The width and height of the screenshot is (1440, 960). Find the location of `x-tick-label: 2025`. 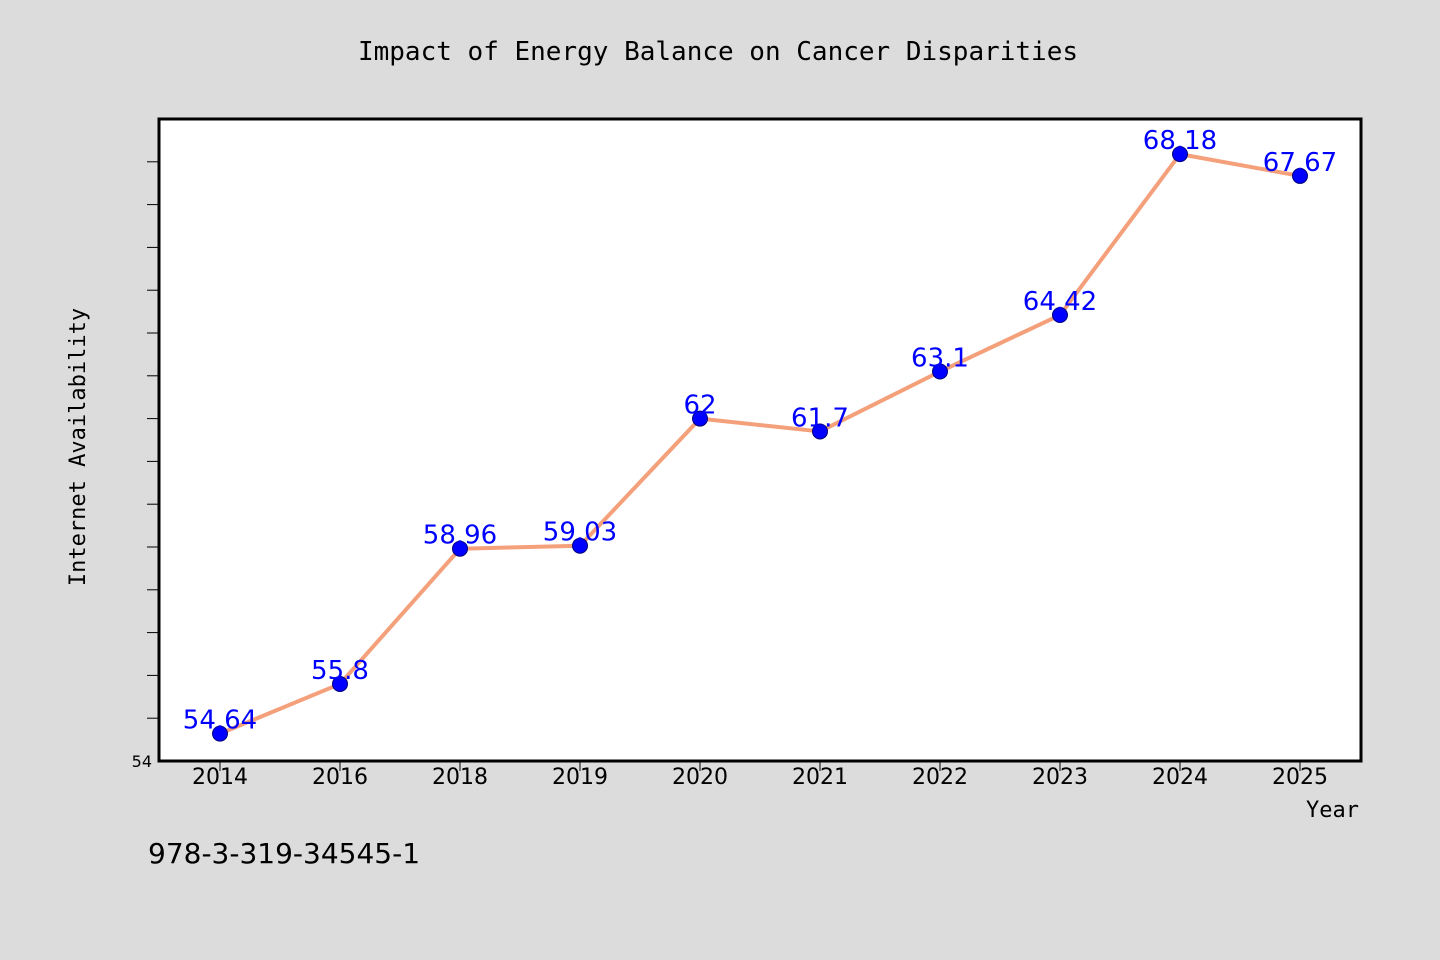

x-tick-label: 2025 is located at coordinates (1300, 777).